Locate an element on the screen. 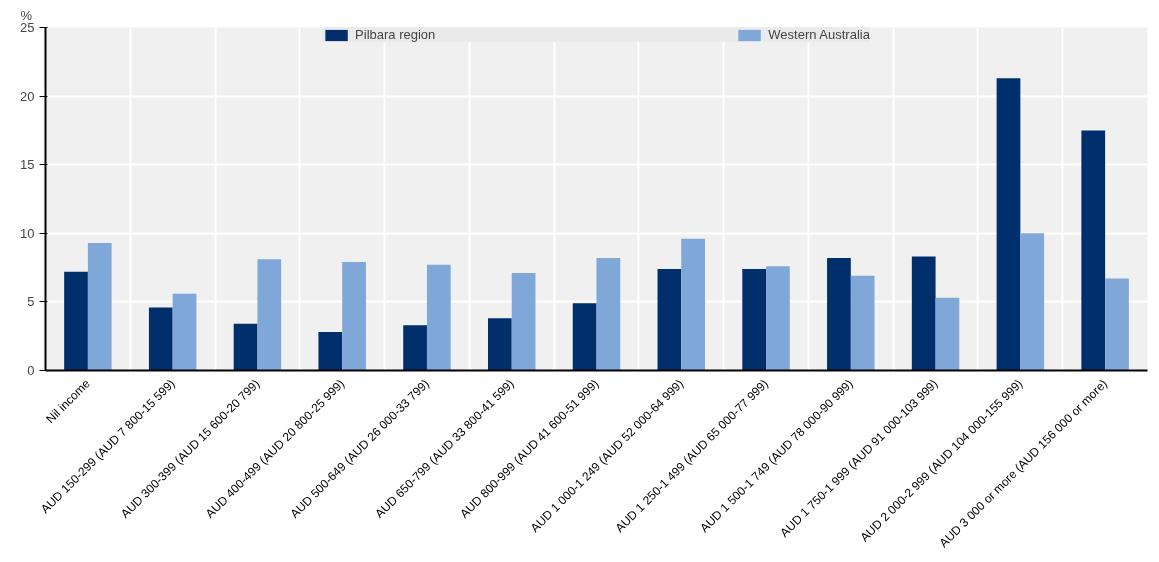 The image size is (1159, 562). y-tick-label: 20 is located at coordinates (27, 96).